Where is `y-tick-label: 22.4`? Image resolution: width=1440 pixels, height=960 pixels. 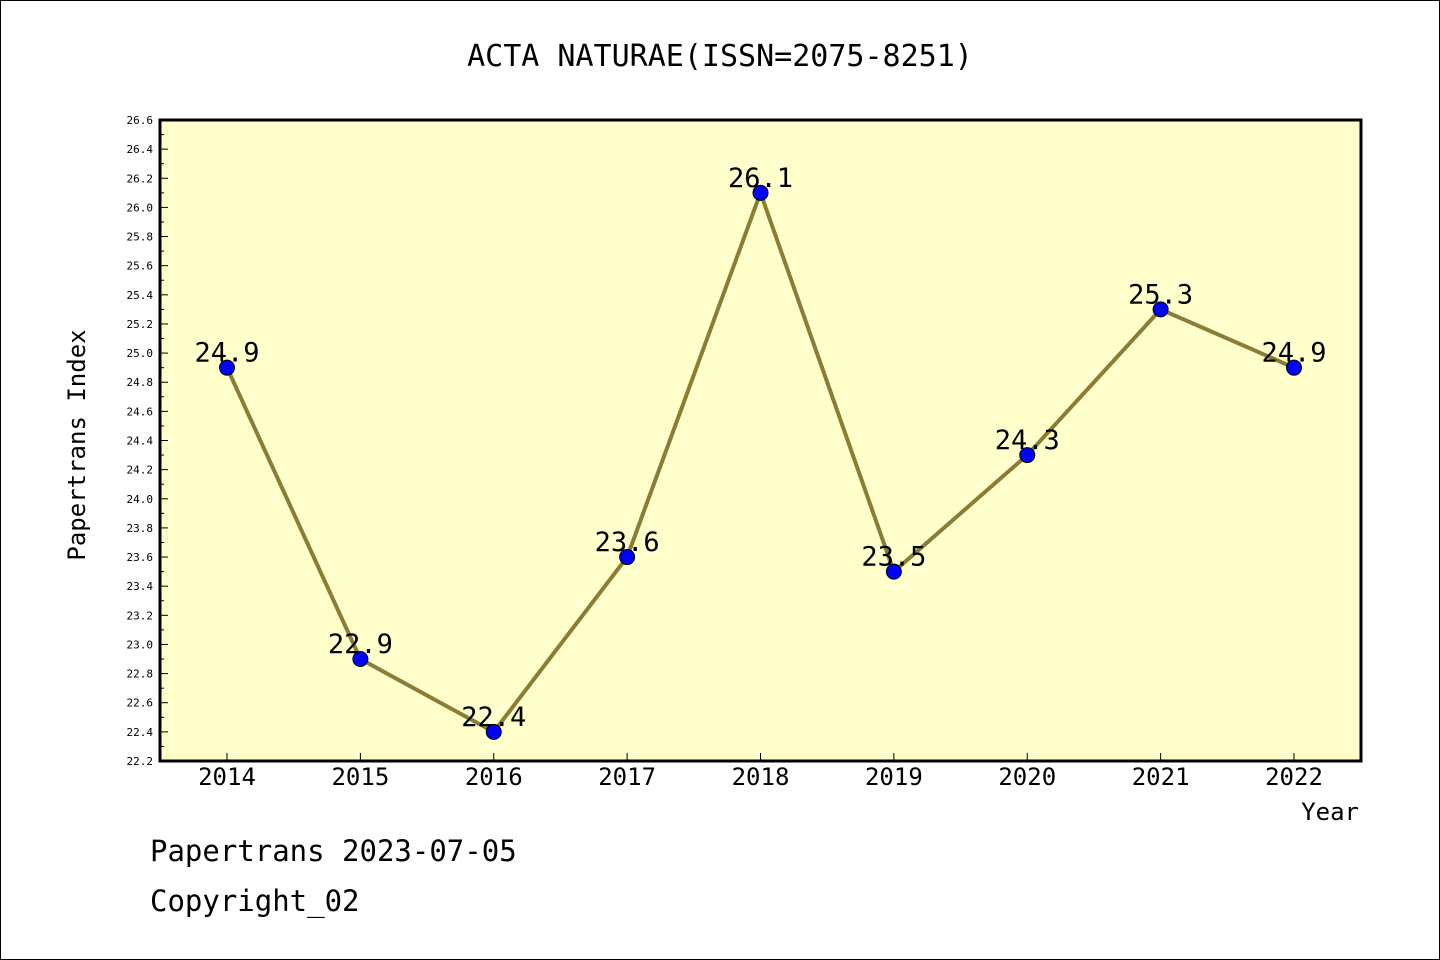 y-tick-label: 22.4 is located at coordinates (140, 732).